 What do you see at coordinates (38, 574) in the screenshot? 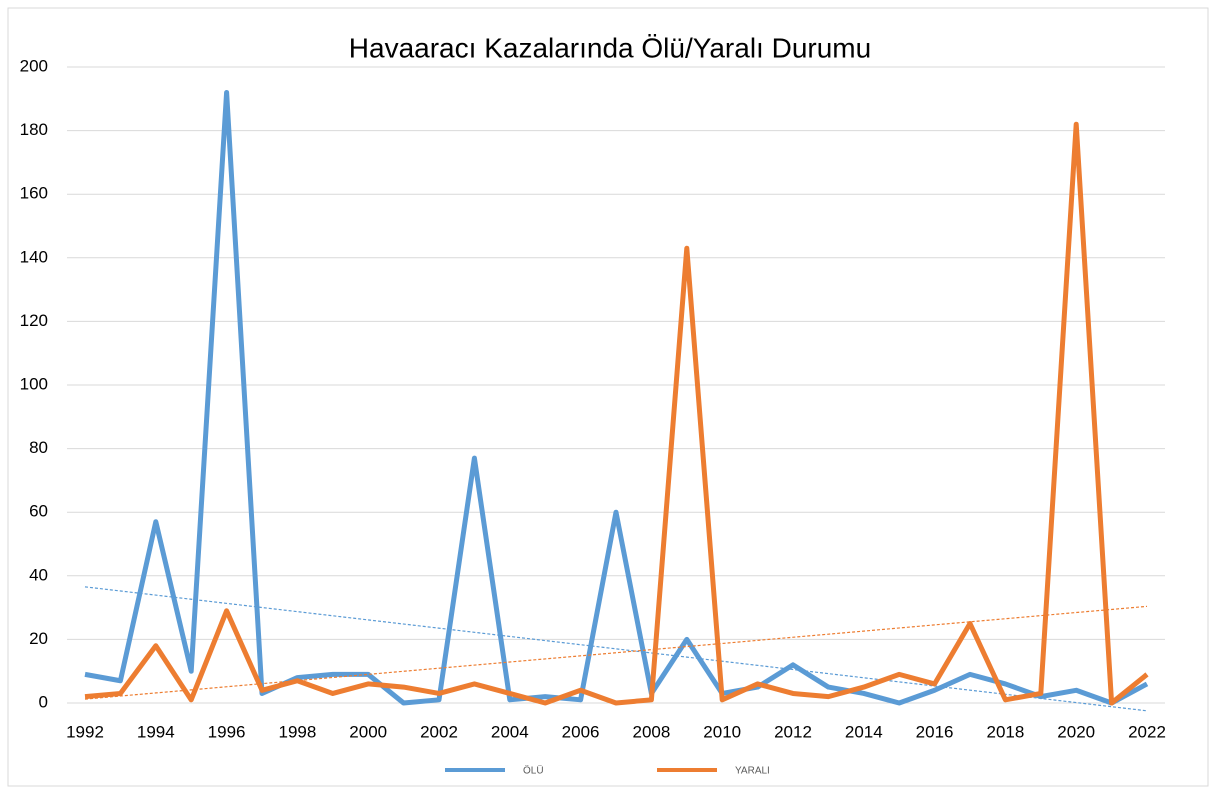
I see `y-tick-label: 40` at bounding box center [38, 574].